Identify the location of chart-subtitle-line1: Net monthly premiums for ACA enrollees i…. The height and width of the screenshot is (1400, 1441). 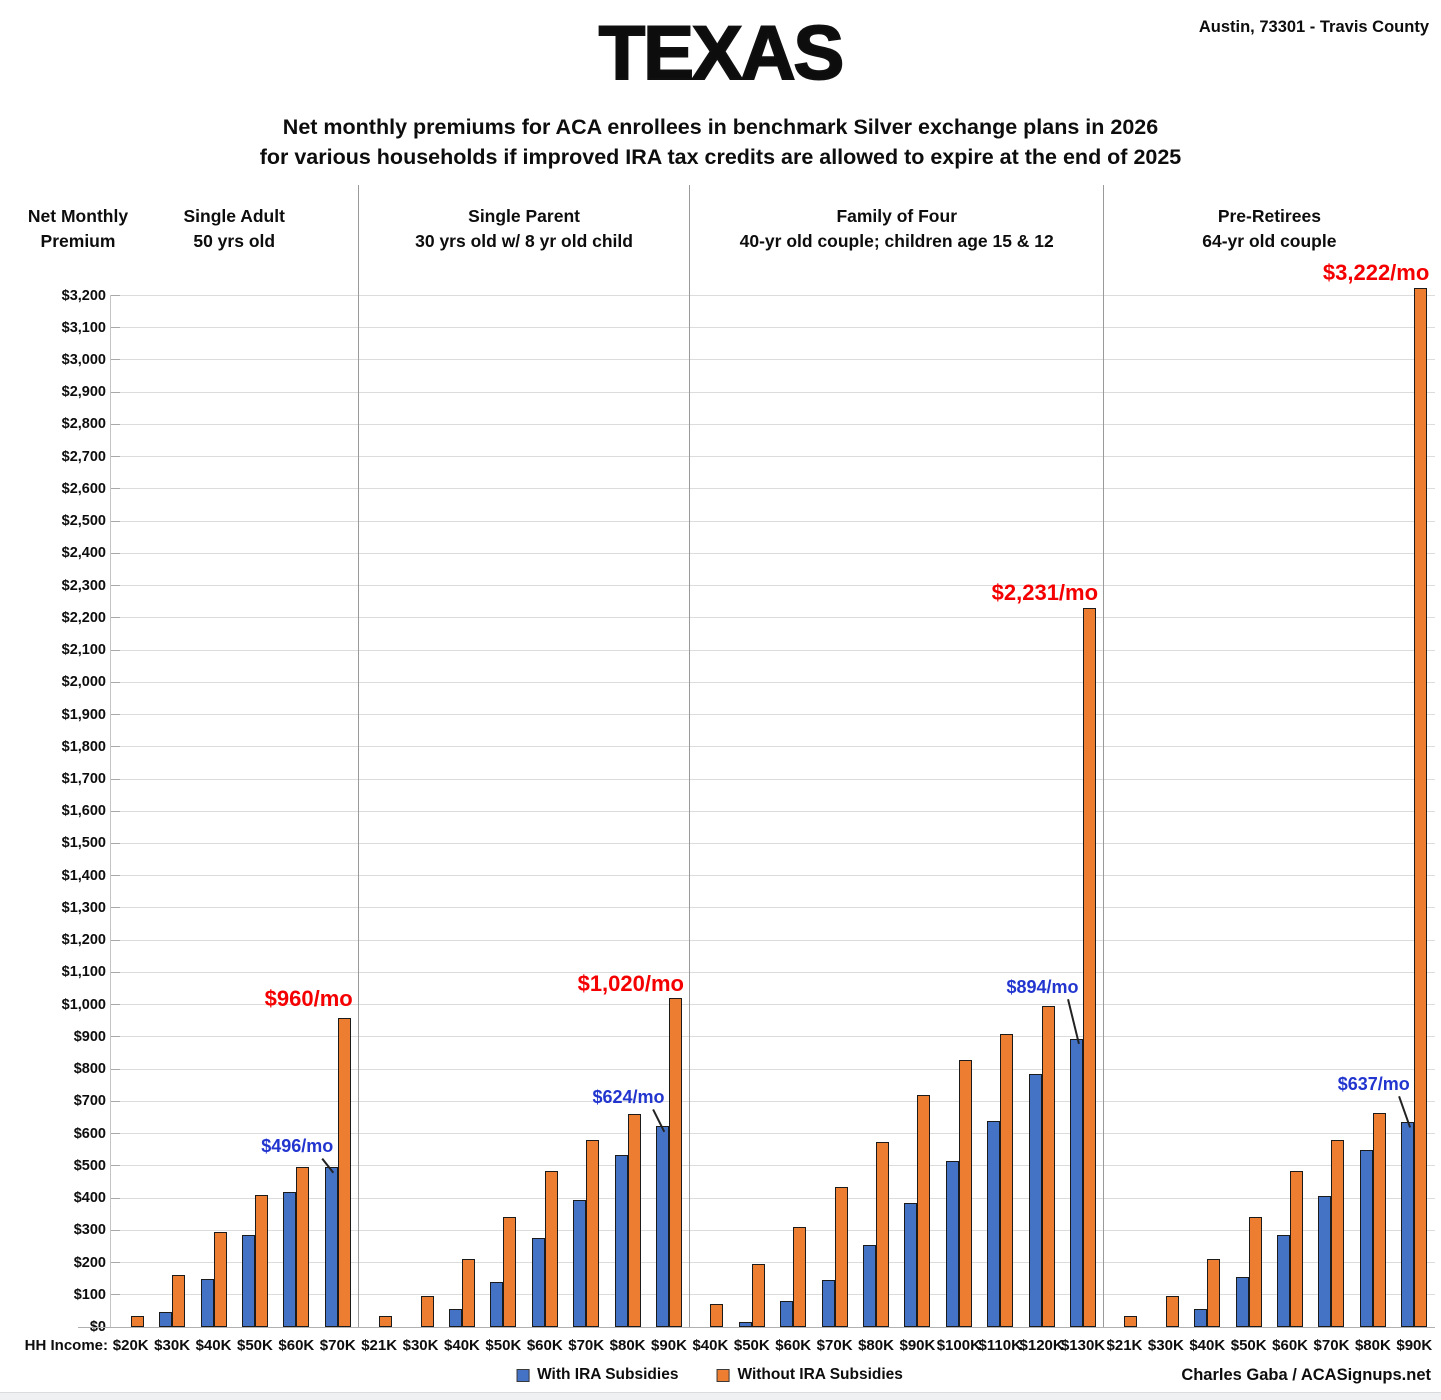
(720, 127).